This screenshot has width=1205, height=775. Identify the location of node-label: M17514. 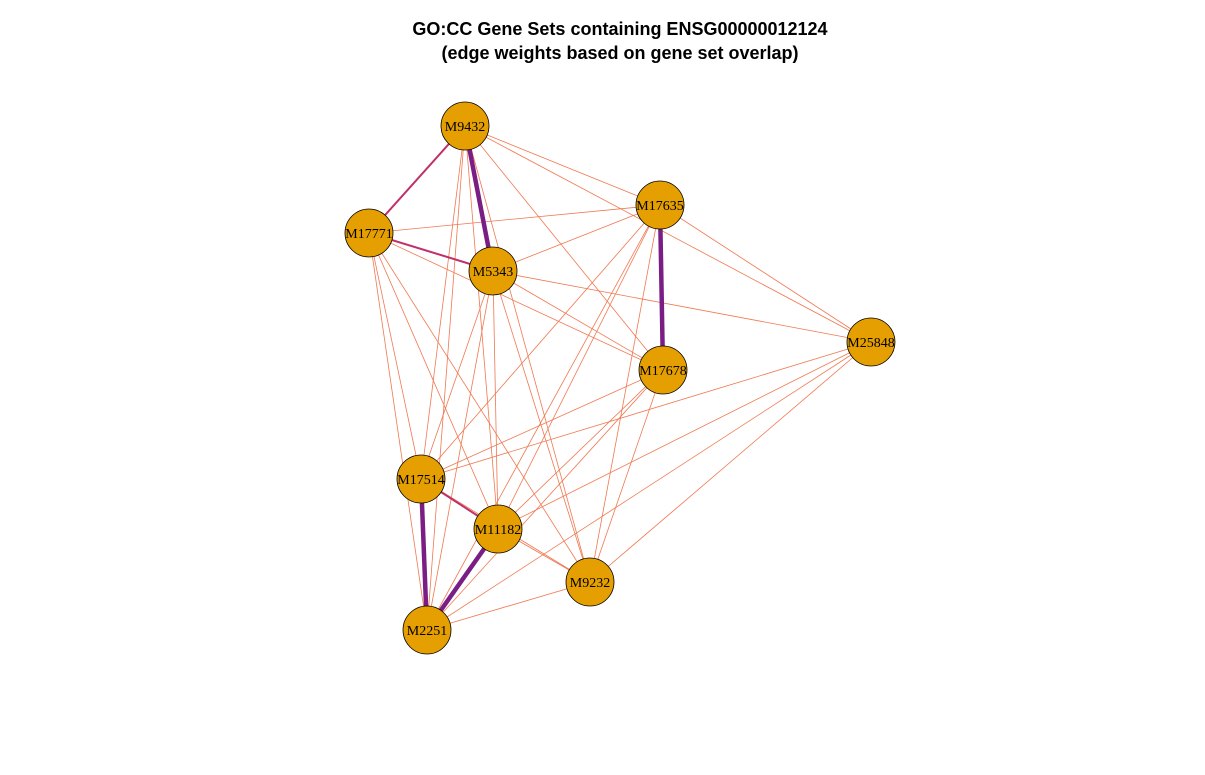
(420, 480).